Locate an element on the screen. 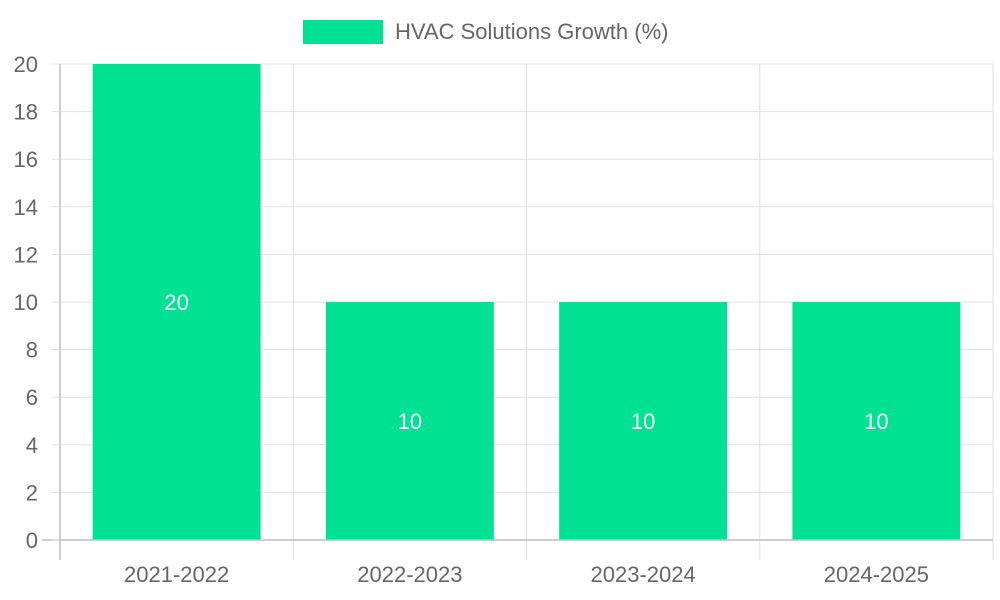 The image size is (1000, 600). y-tick-label: 8 is located at coordinates (32, 350).